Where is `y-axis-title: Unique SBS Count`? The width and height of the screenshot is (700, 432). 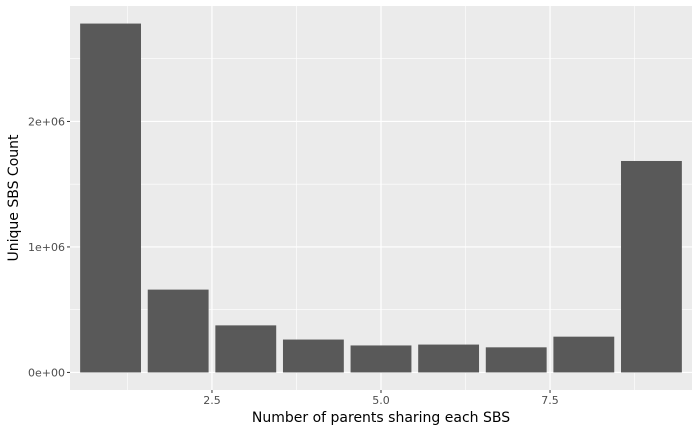 y-axis-title: Unique SBS Count is located at coordinates (14, 198).